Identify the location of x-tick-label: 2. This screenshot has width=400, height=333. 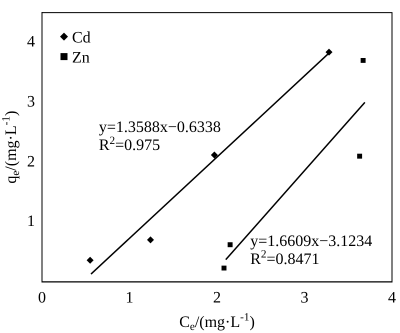
(217, 298).